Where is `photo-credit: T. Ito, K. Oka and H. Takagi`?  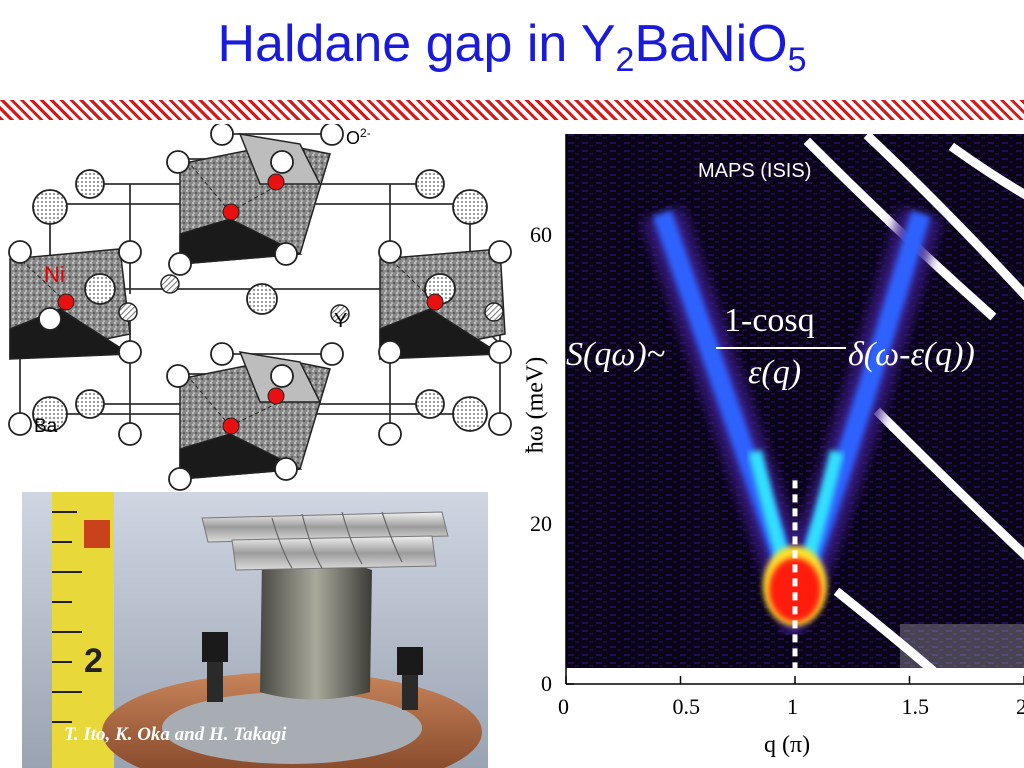
photo-credit: T. Ito, K. Oka and H. Takagi is located at coordinates (175, 734).